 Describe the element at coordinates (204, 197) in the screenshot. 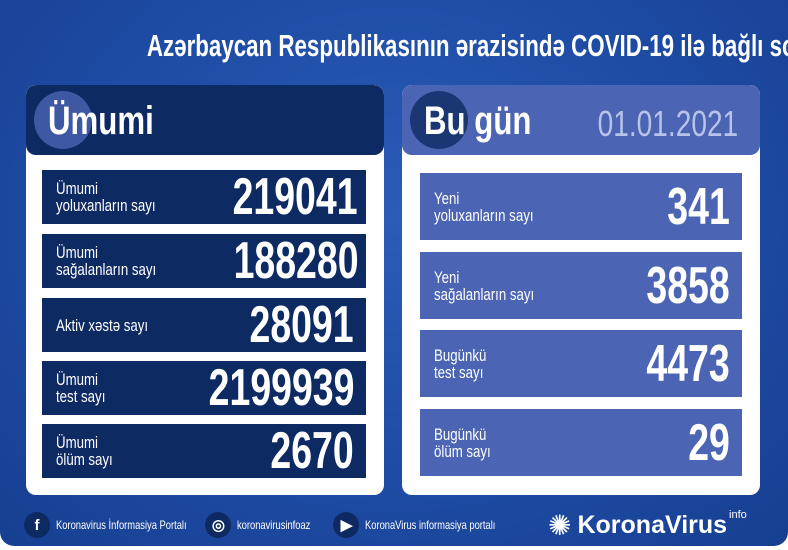

I see `stat-row: Ümumi yoluxanların sayı 219041` at that location.